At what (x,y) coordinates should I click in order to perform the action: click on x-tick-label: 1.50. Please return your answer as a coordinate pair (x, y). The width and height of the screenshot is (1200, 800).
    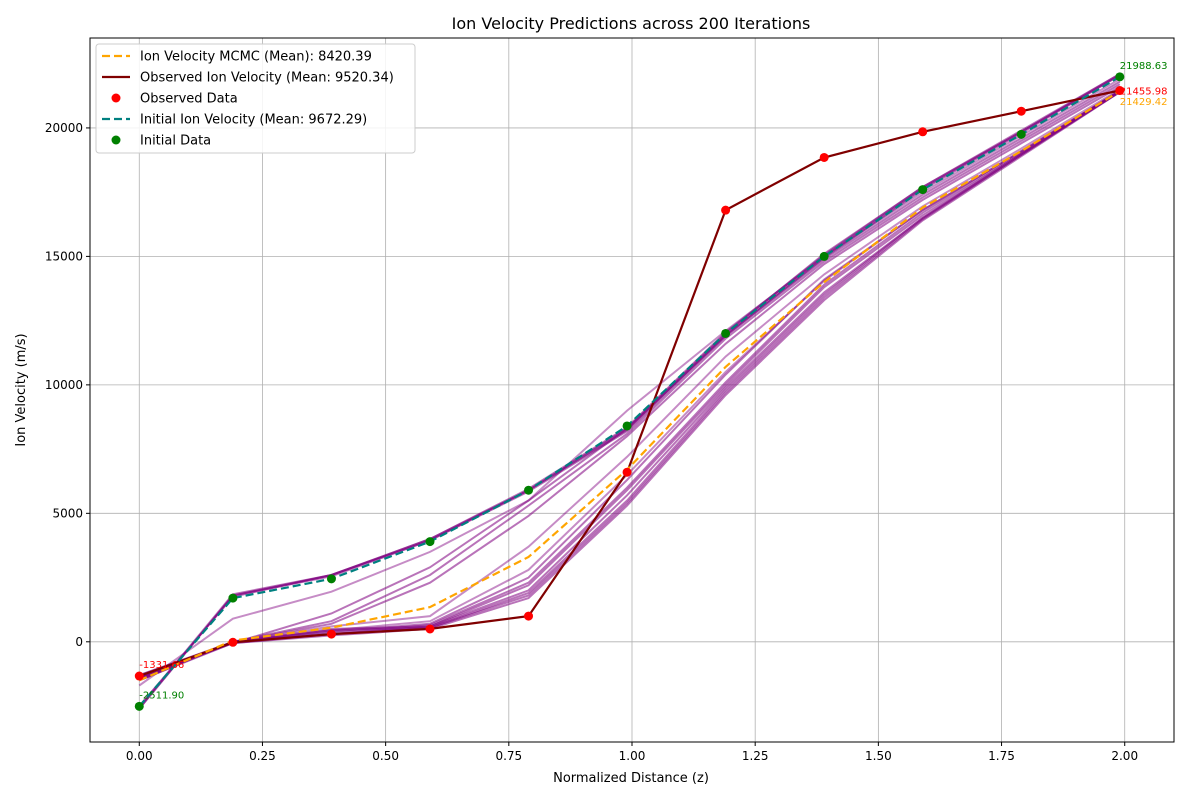
    Looking at the image, I should click on (878, 756).